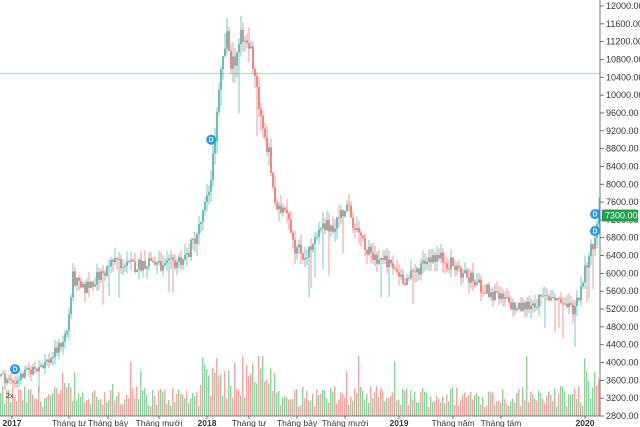 This screenshot has height=427, width=640. What do you see at coordinates (622, 363) in the screenshot?
I see `y-tick-label: 4000.00` at bounding box center [622, 363].